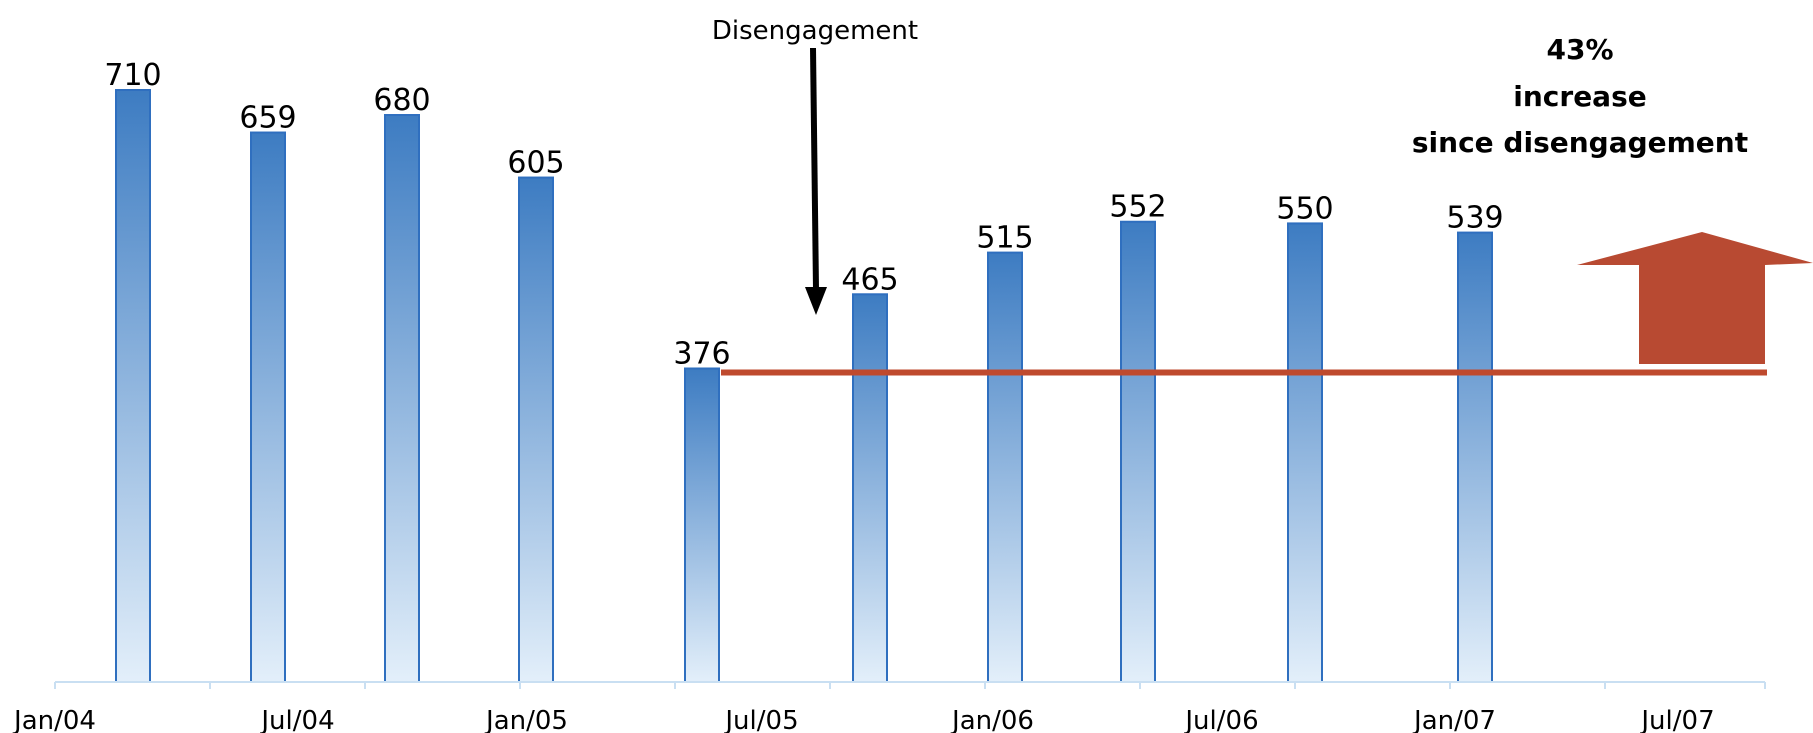 The image size is (1813, 733). I want to click on x-tick-label: Jan/05, so click(526, 719).